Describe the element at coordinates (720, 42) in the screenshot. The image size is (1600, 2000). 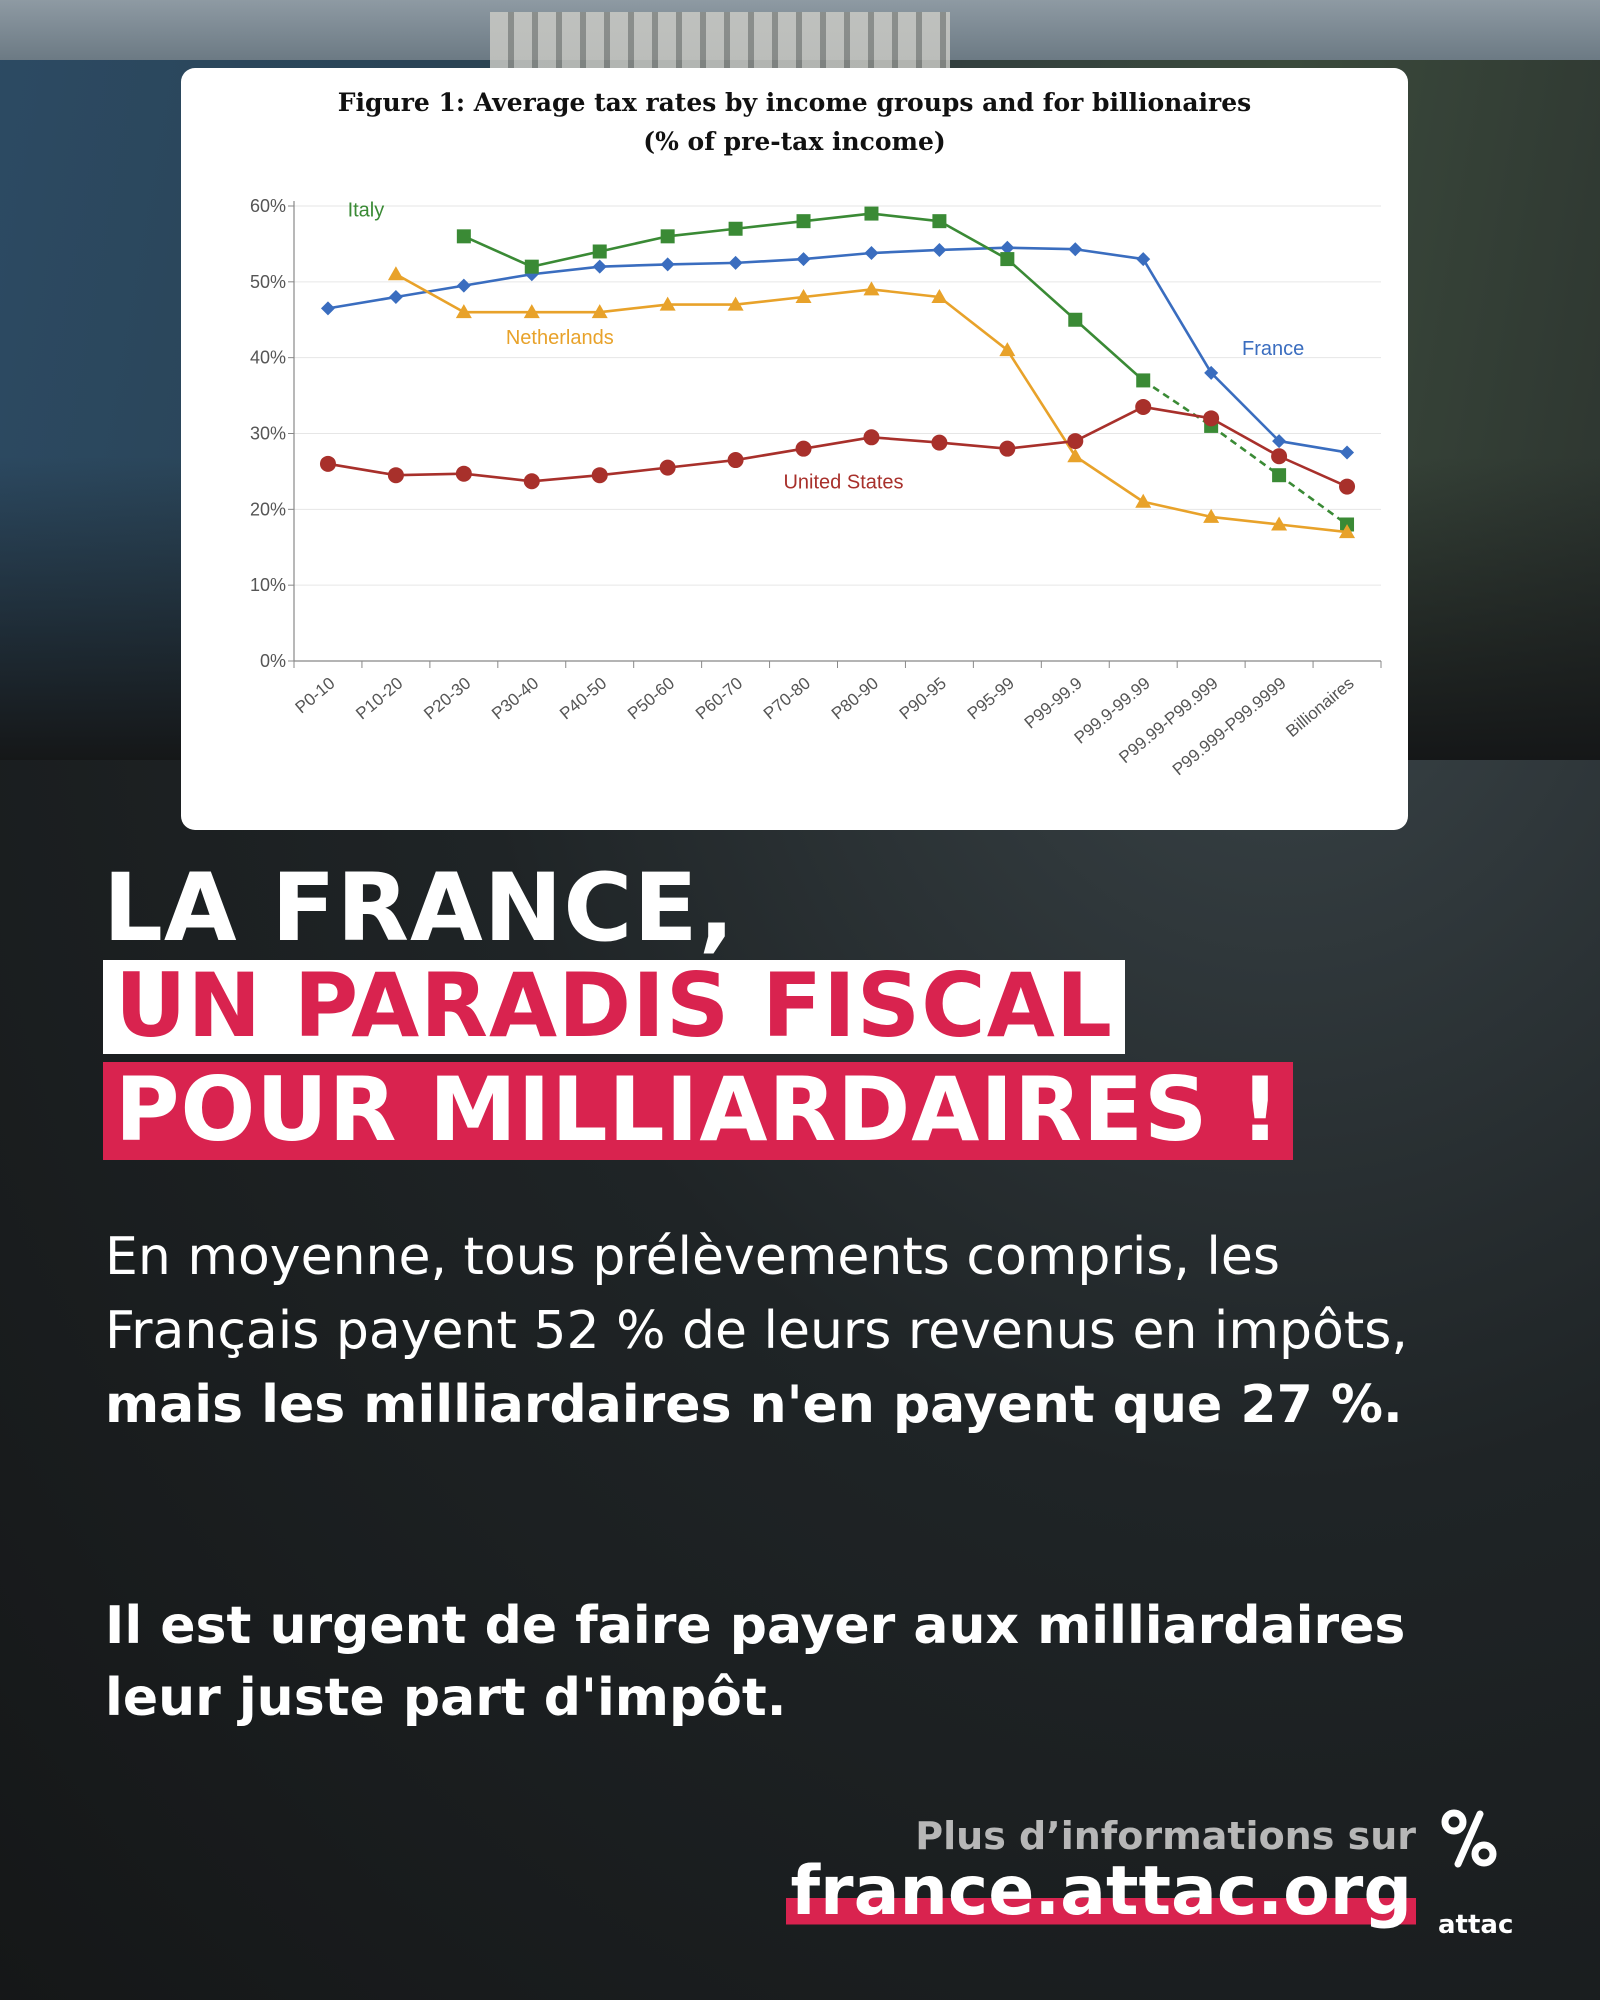
I see `background-building` at that location.